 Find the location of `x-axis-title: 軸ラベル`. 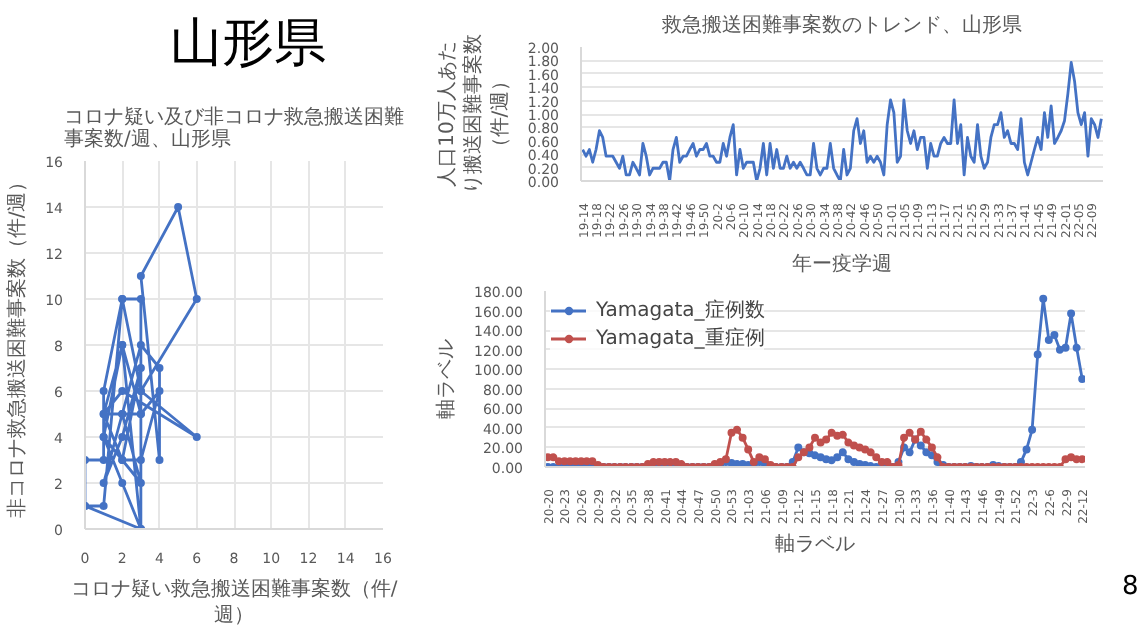

x-axis-title: 軸ラベル is located at coordinates (815, 543).